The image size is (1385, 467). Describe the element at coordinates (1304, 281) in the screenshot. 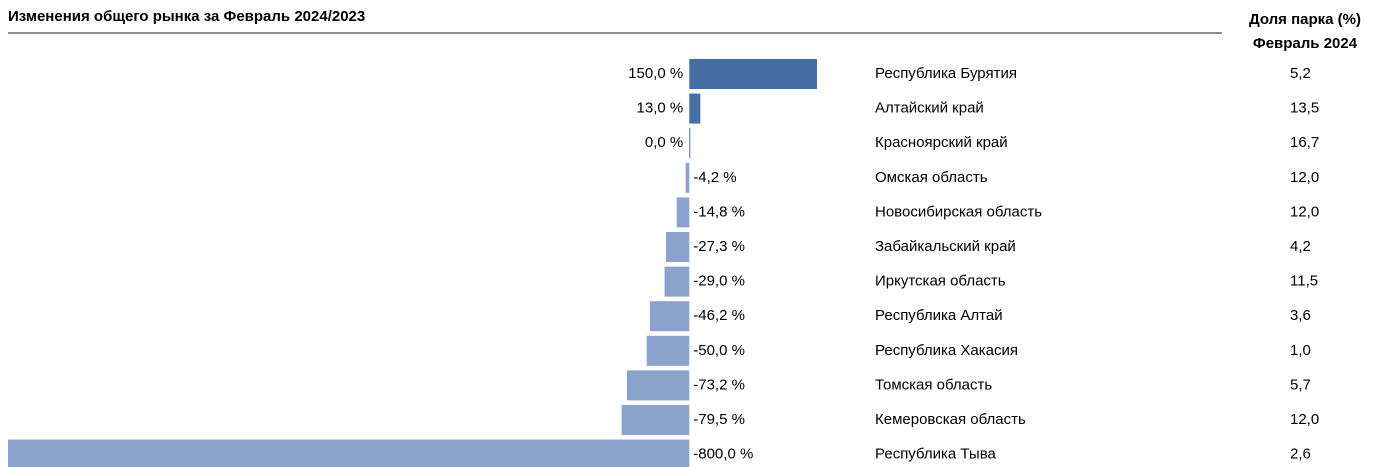

I see `share-value: 11,5` at that location.